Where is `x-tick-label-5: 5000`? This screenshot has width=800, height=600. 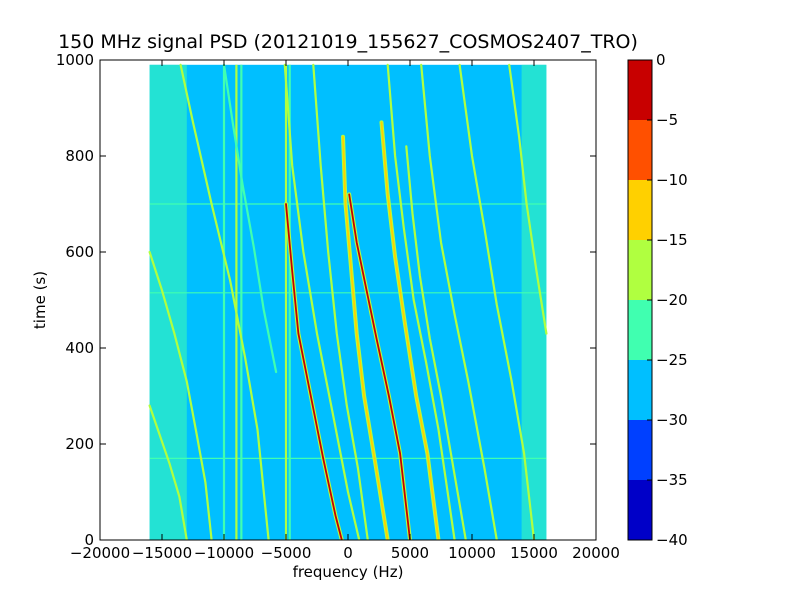 x-tick-label-5: 5000 is located at coordinates (410, 553).